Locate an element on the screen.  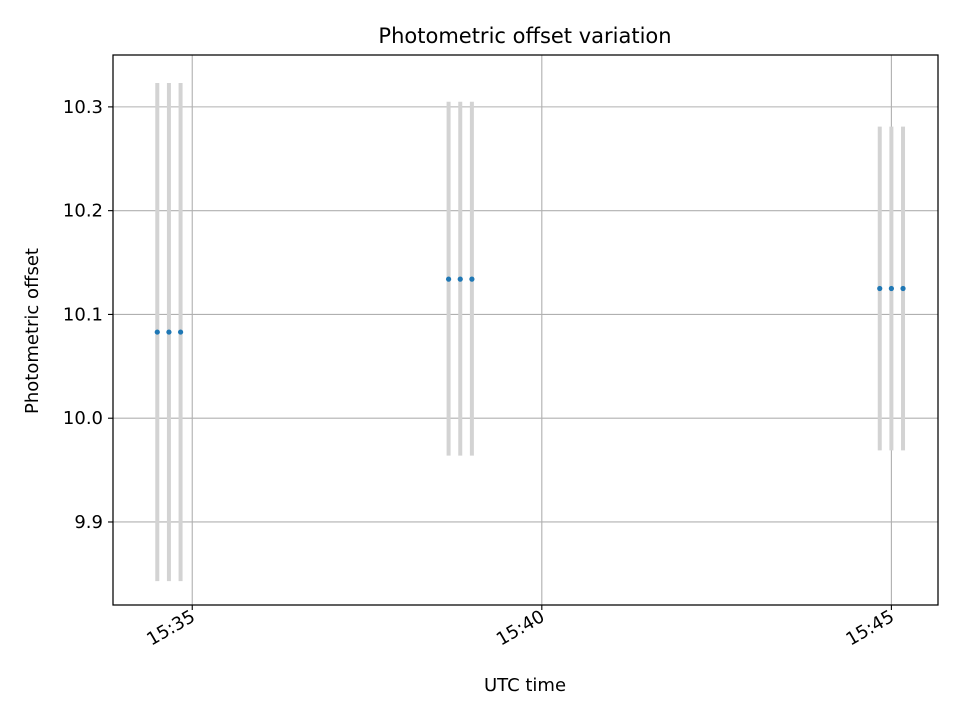
x-tick-label: 15:35 is located at coordinates (170, 628).